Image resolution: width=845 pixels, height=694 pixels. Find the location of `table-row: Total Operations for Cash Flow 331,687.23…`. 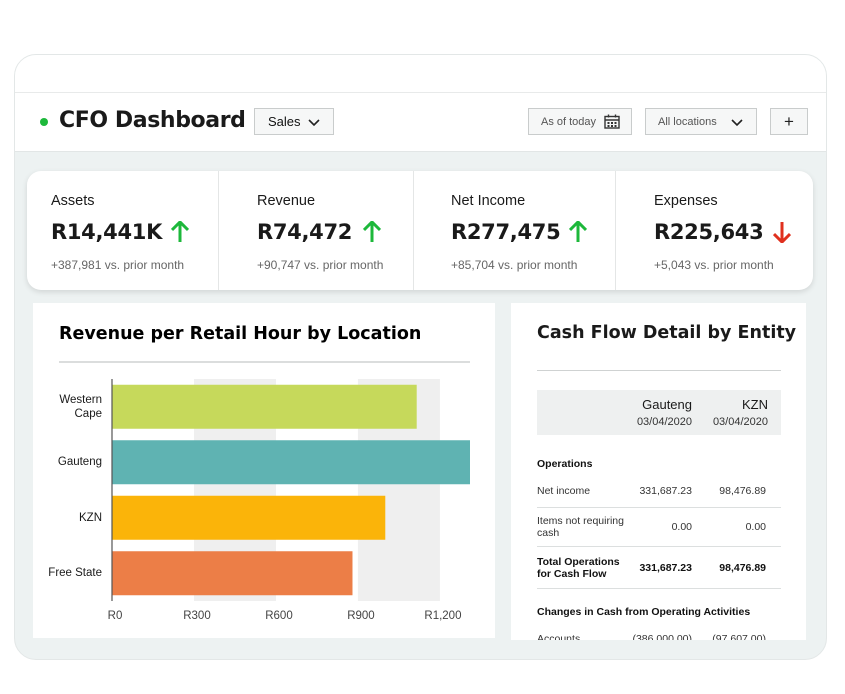

table-row: Total Operations for Cash Flow 331,687.23… is located at coordinates (659, 568).